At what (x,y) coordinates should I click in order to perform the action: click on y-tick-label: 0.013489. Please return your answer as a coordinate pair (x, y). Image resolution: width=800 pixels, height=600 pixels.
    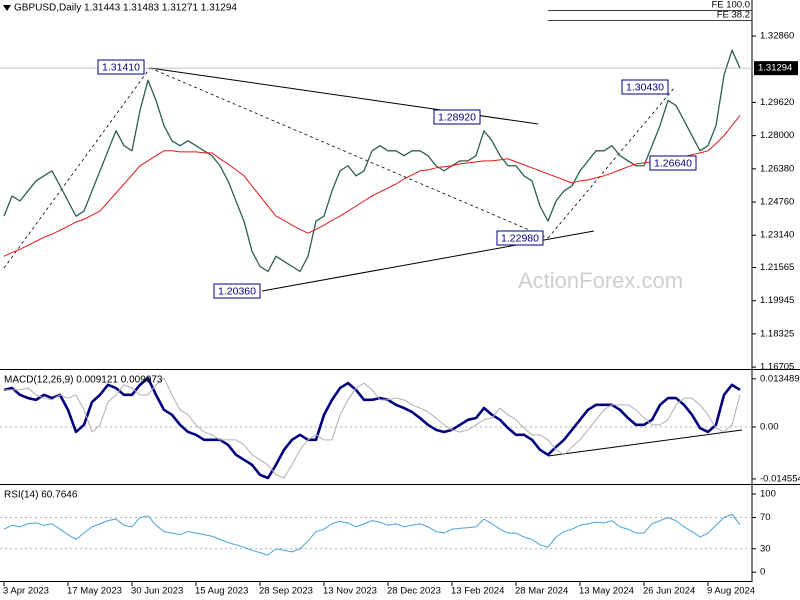
    Looking at the image, I should click on (780, 378).